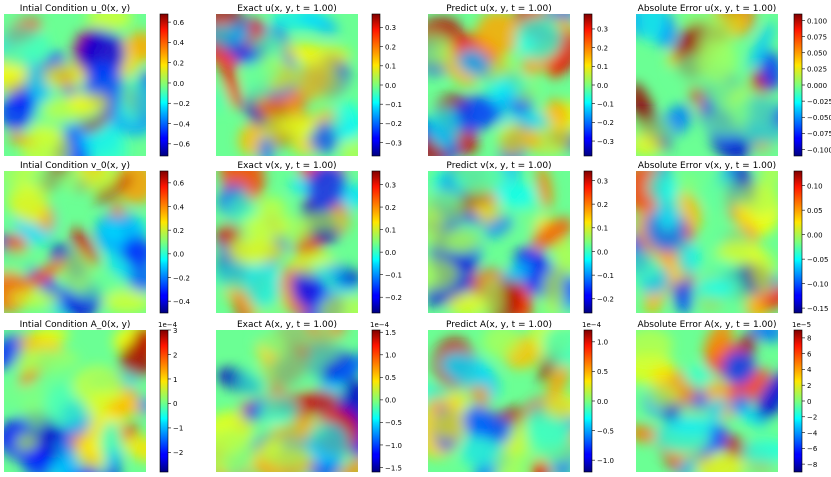 This screenshot has height=477, width=831. Describe the element at coordinates (819, 134) in the screenshot. I see `colorbar-tick-label: −0.075` at that location.